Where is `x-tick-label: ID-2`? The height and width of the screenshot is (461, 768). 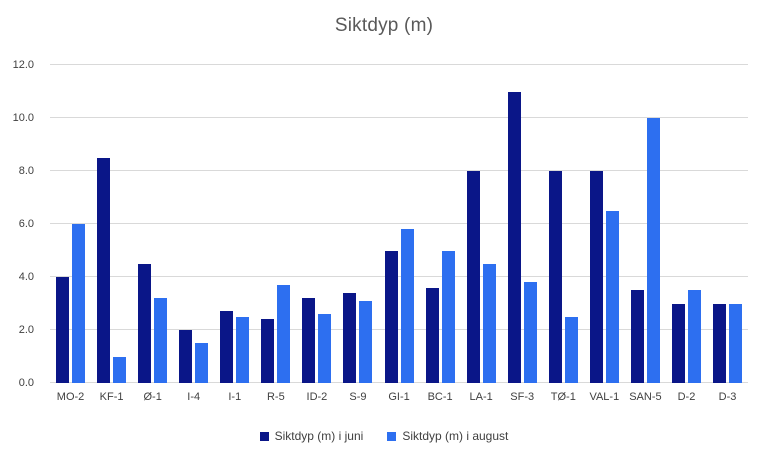 x-tick-label: ID-2 is located at coordinates (317, 397).